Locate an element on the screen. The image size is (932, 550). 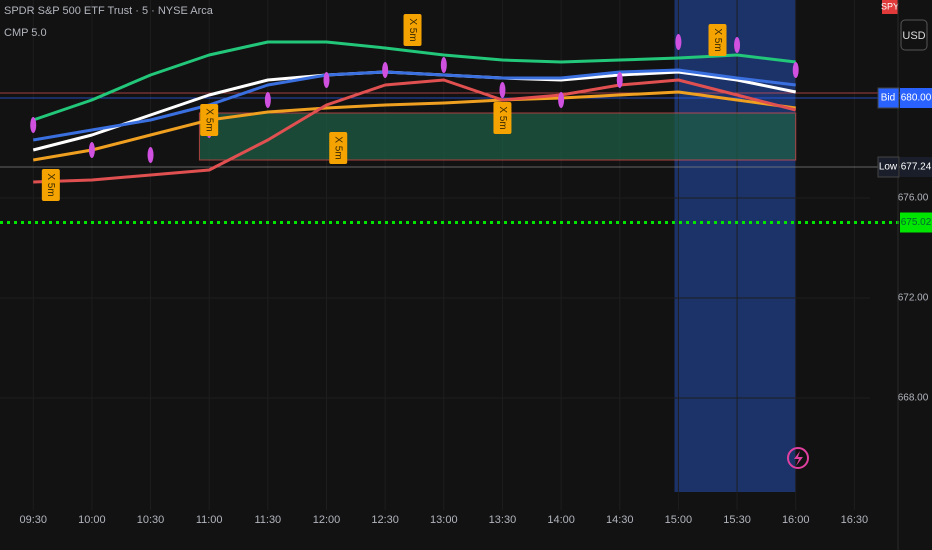
x-tick-label: 10:30 is located at coordinates (151, 520).